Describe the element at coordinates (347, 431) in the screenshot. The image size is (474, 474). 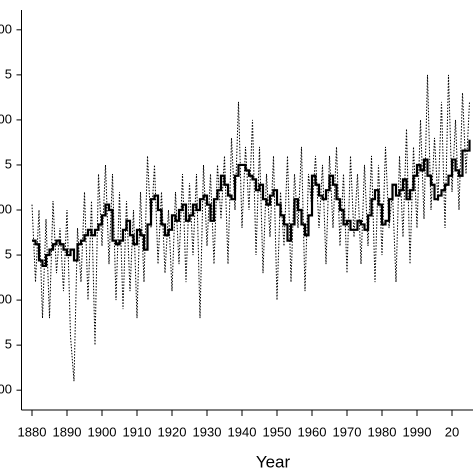
I see `x-tick-label: 1970` at that location.